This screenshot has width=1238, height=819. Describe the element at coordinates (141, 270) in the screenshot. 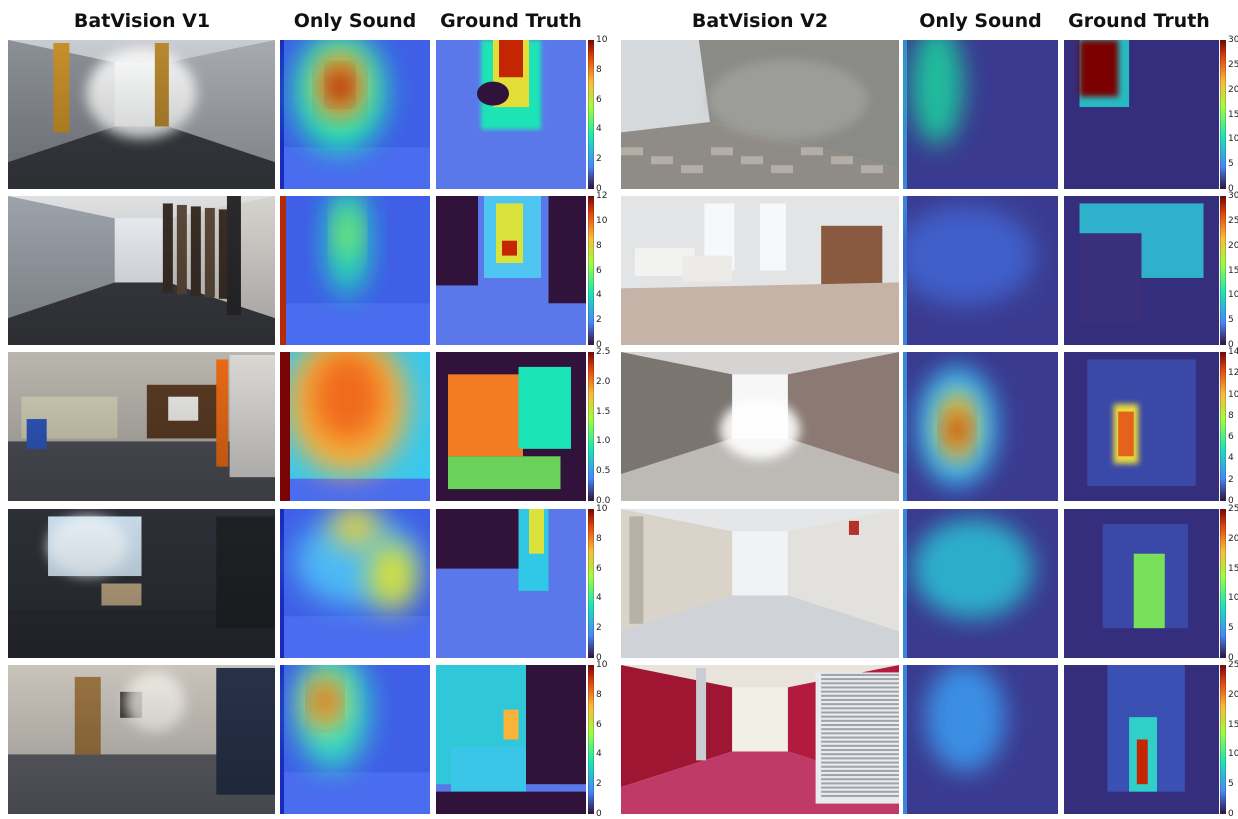

I see `v1-photo-office-shelves` at that location.